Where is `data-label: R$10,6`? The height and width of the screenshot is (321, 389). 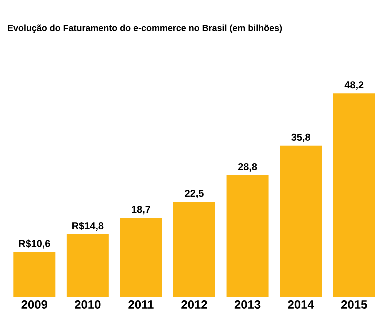
data-label: R$10,6 is located at coordinates (34, 244).